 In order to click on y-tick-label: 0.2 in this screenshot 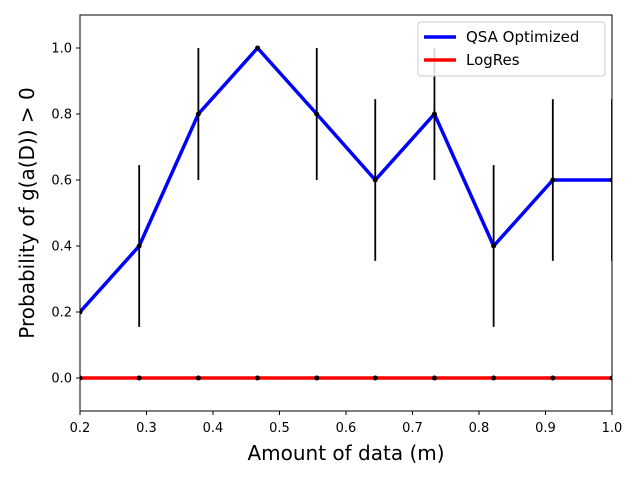, I will do `click(61, 313)`.